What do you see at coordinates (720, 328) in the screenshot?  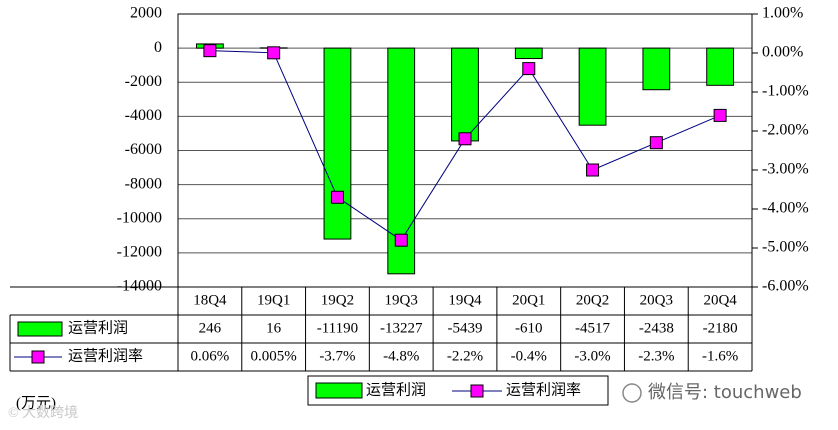 I see `table-value: -2180` at bounding box center [720, 328].